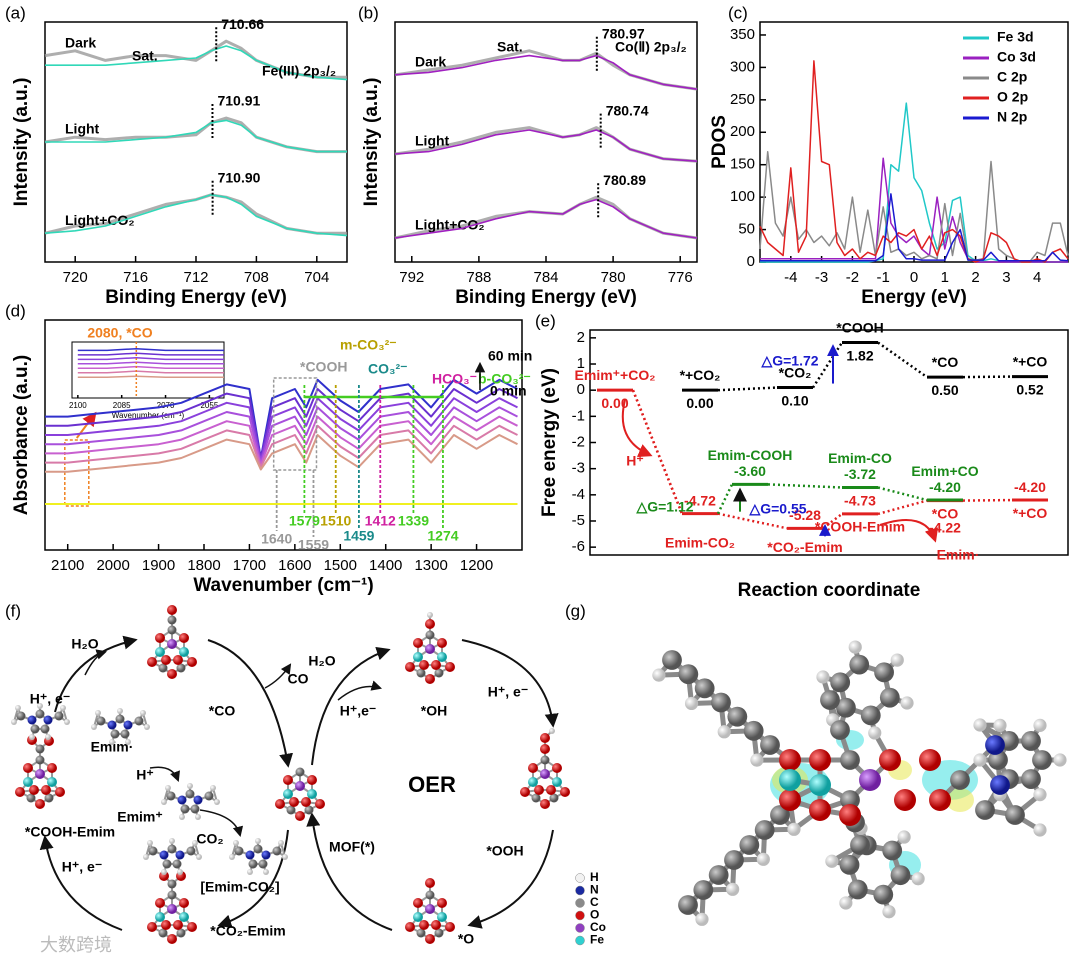 The image size is (1080, 969). Describe the element at coordinates (581, 389) in the screenshot. I see `y-tick-label: 0` at that location.